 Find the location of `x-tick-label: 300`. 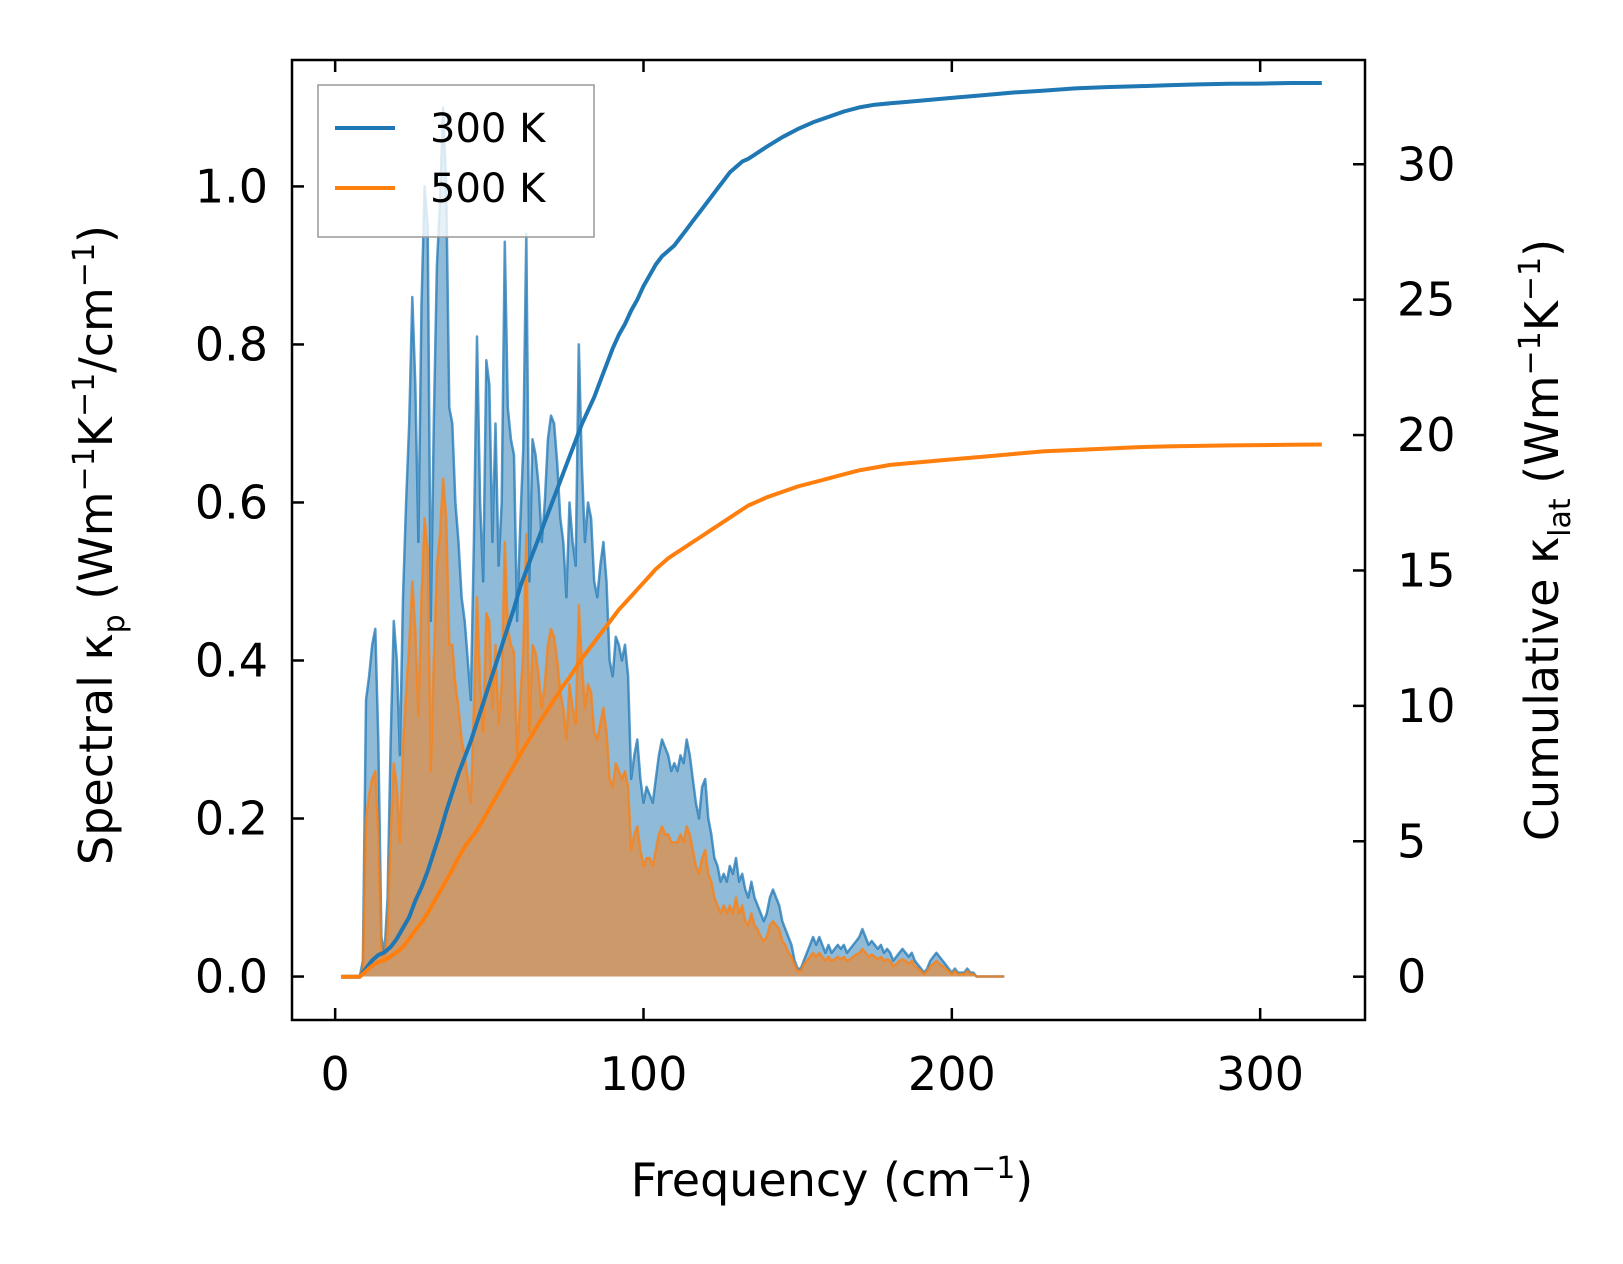

x-tick-label: 300 is located at coordinates (1260, 1074).